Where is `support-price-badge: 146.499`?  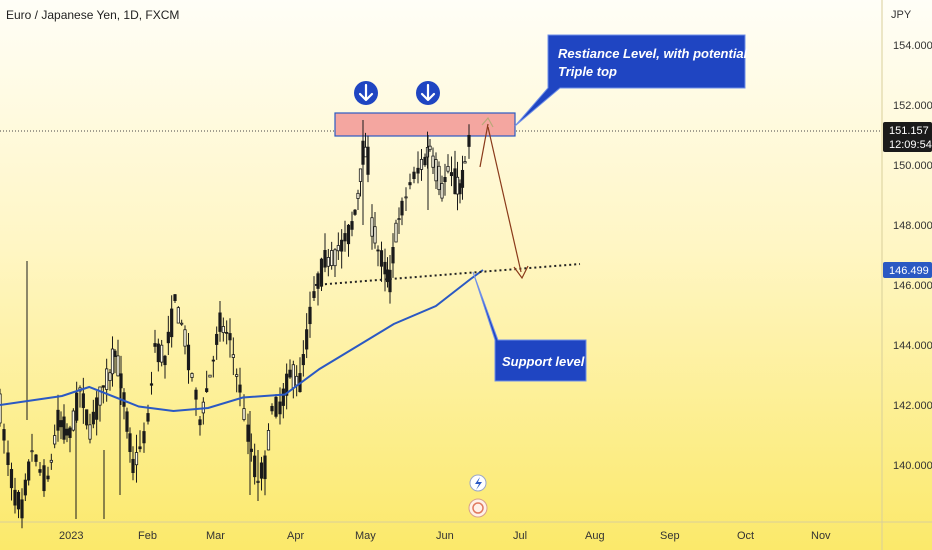
support-price-badge: 146.499 is located at coordinates (907, 270).